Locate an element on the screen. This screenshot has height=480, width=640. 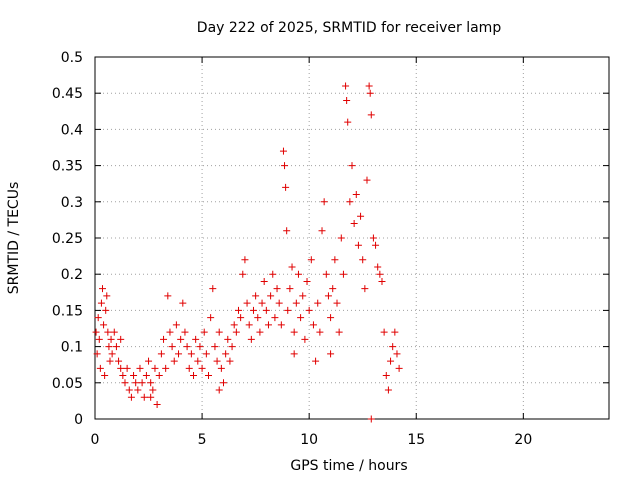
x-tick-label: 0 is located at coordinates (95, 440).